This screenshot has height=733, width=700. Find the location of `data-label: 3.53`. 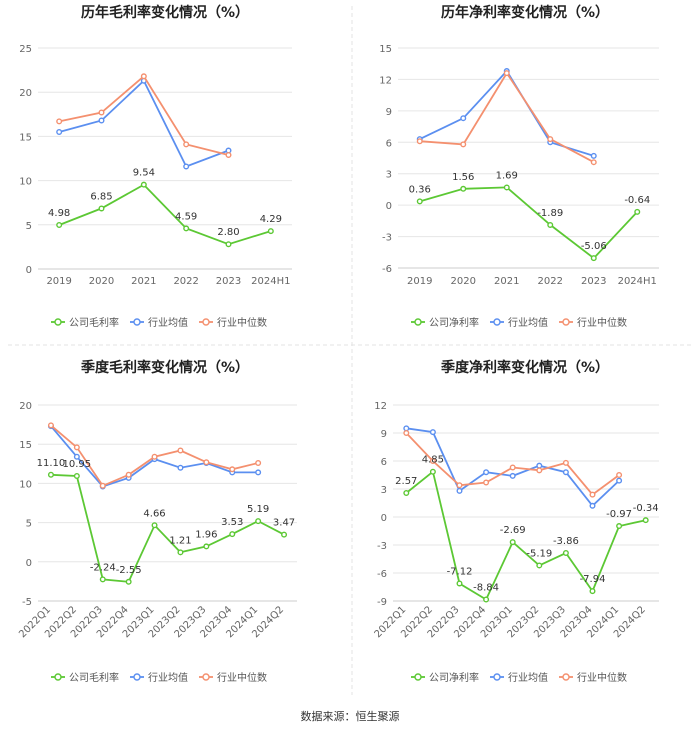

data-label: 3.53 is located at coordinates (232, 522).